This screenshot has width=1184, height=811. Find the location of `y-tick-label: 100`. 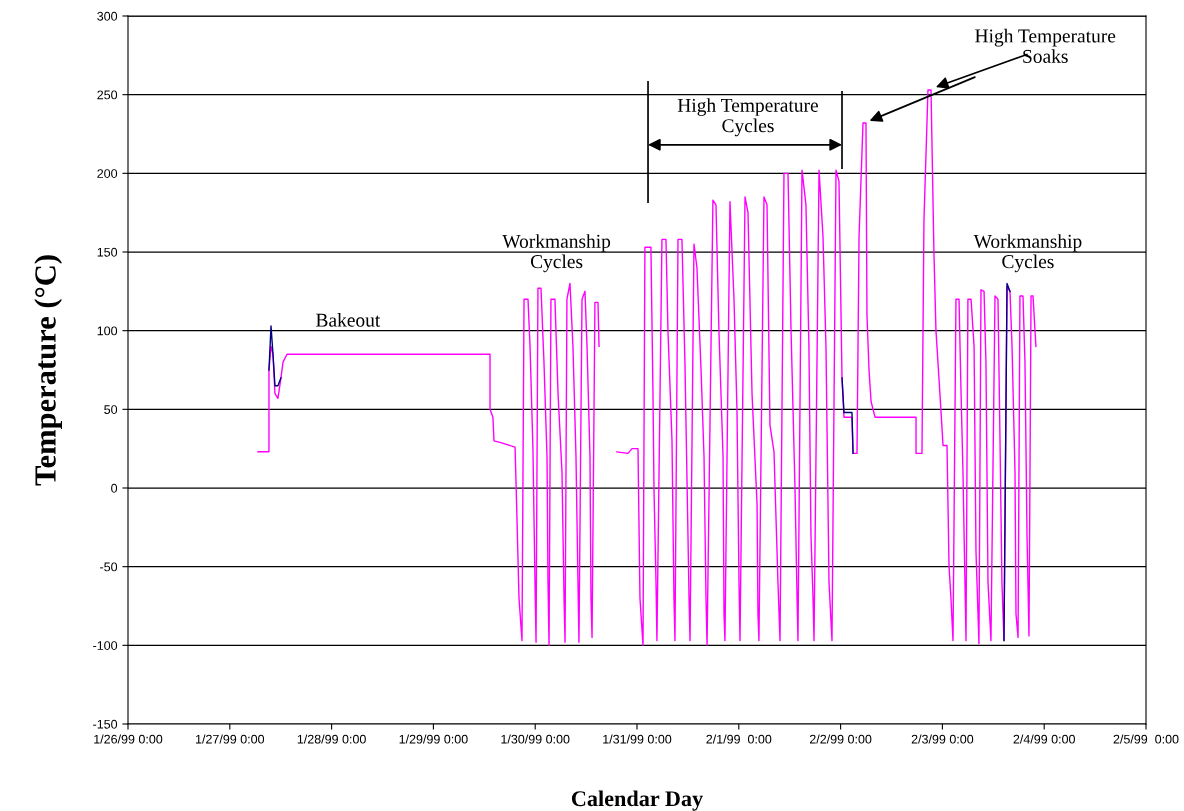

y-tick-label: 100 is located at coordinates (107, 331).